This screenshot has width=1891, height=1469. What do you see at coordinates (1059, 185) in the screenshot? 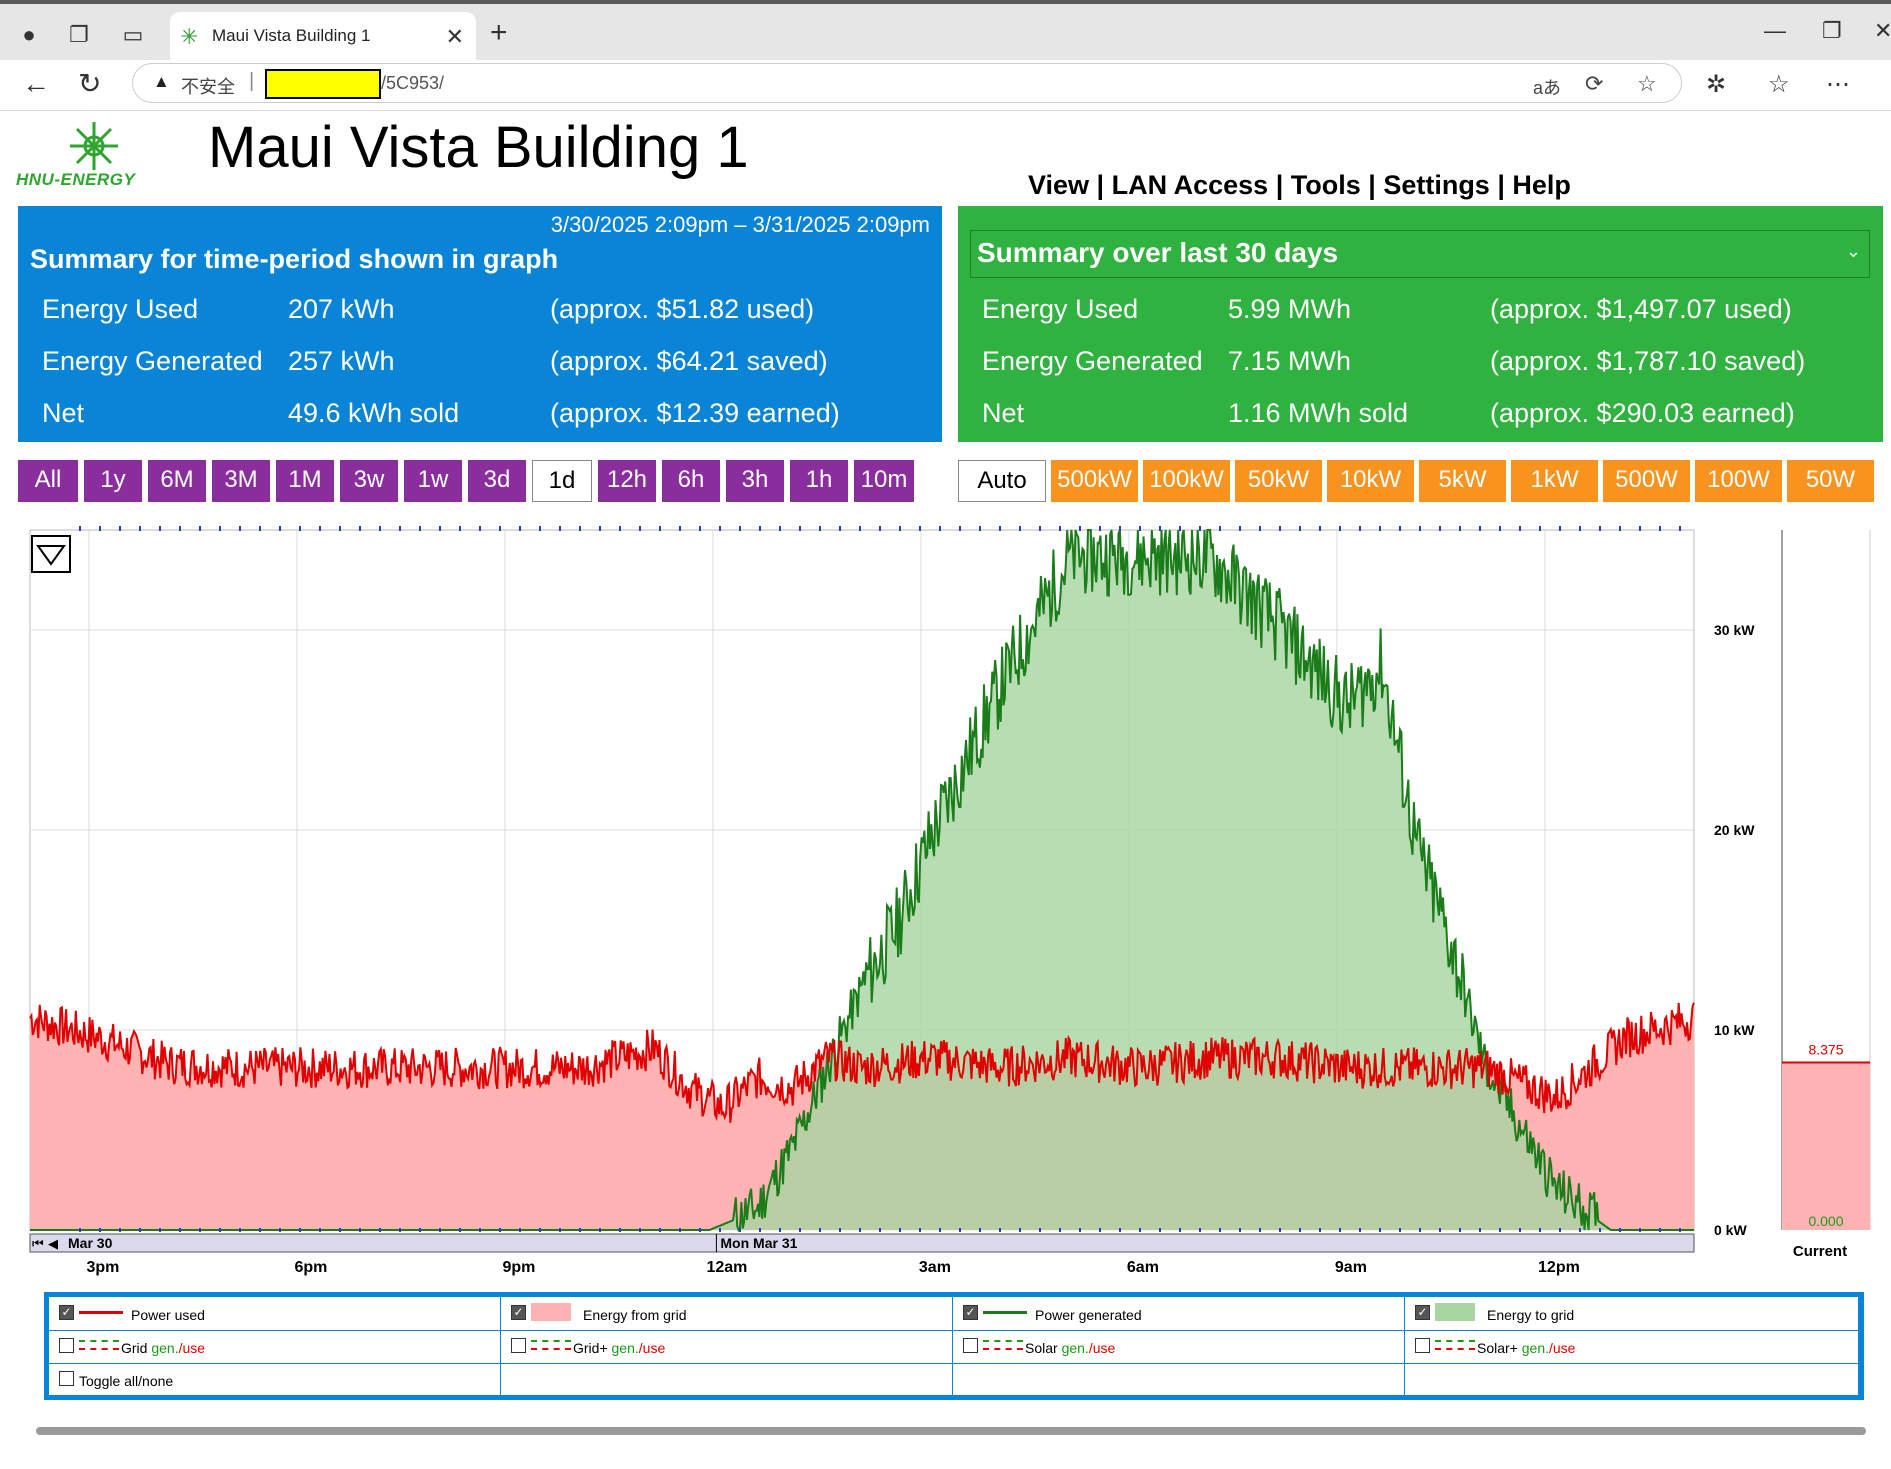
I see `nav-view: View` at bounding box center [1059, 185].